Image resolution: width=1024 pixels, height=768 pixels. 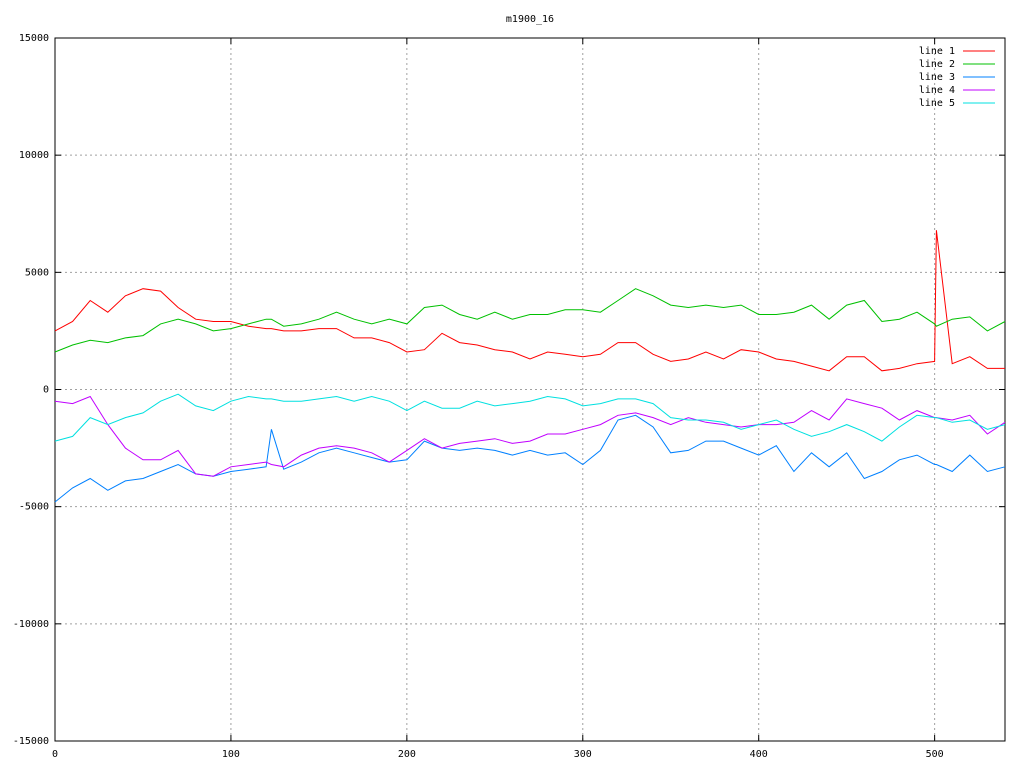 I want to click on legend-label: line 4, so click(x=937, y=90).